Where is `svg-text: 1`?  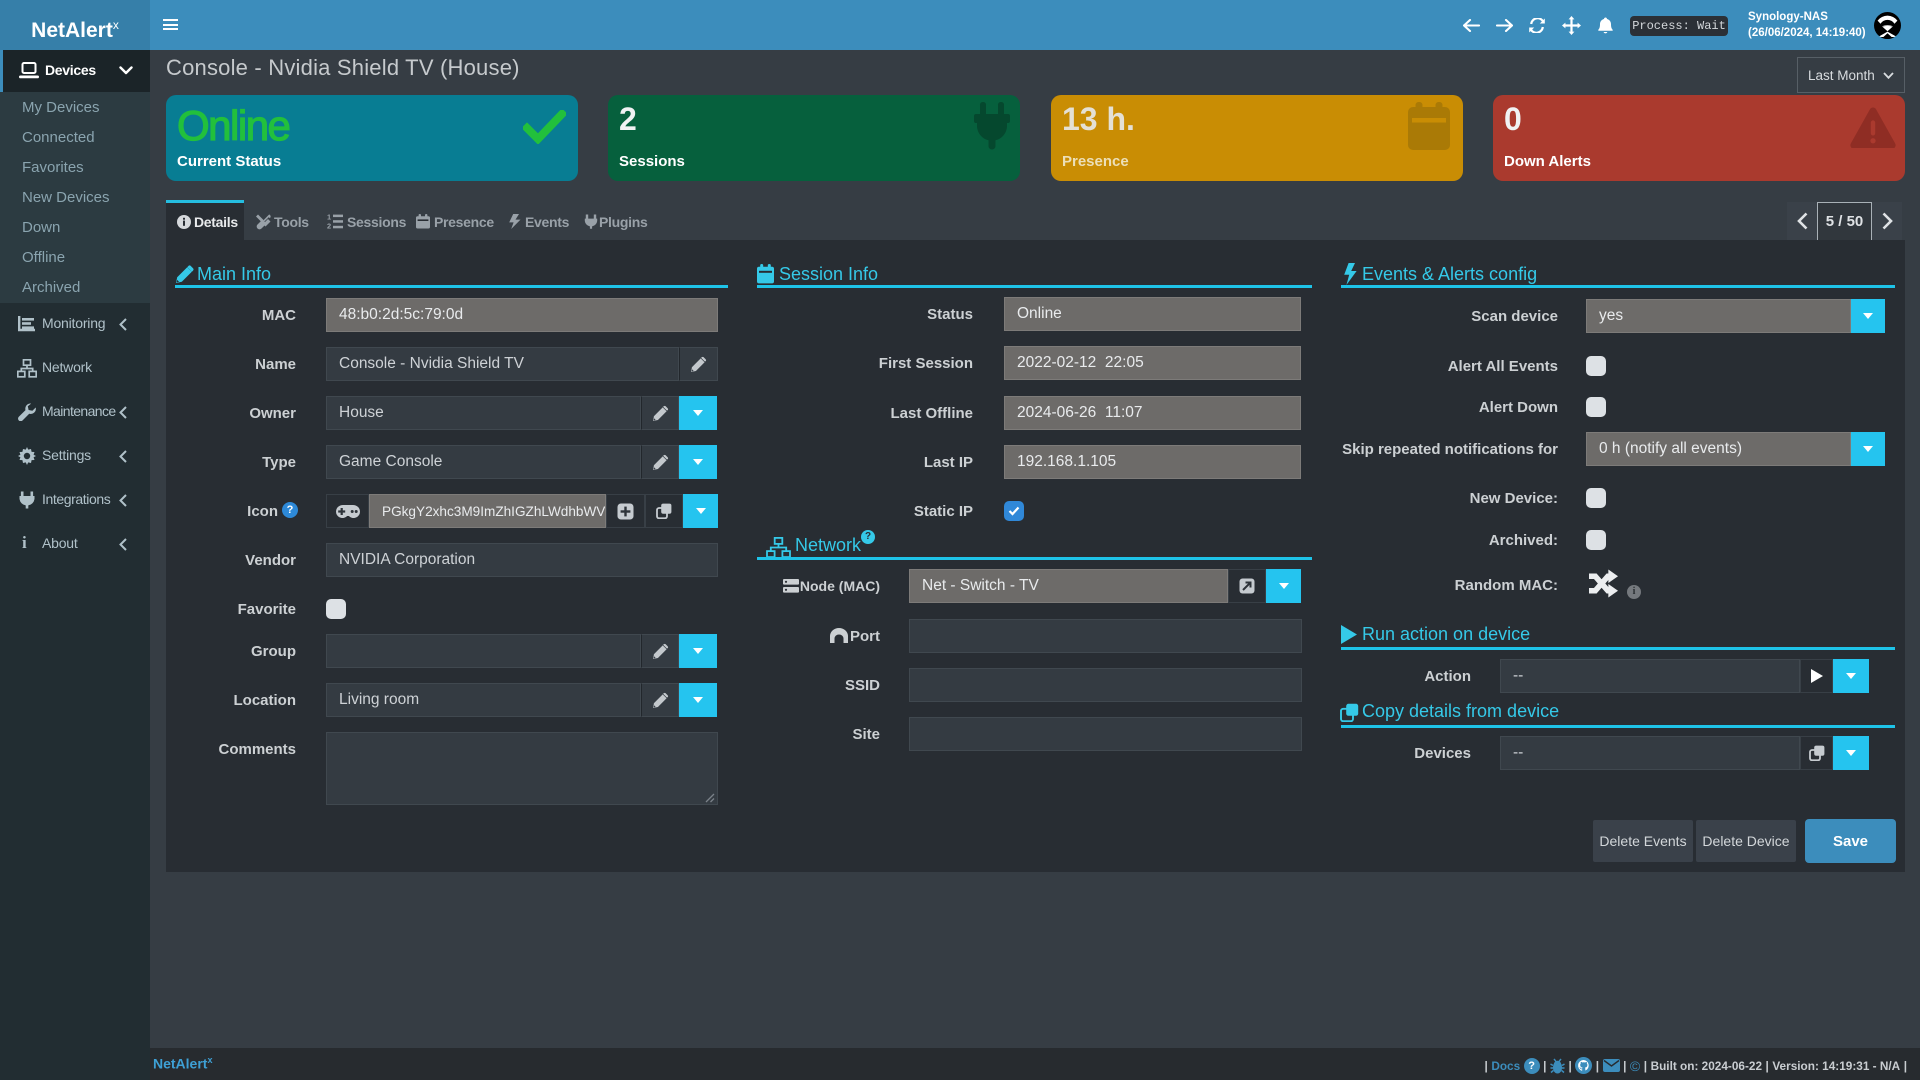
svg-text: 1 is located at coordinates (329, 217).